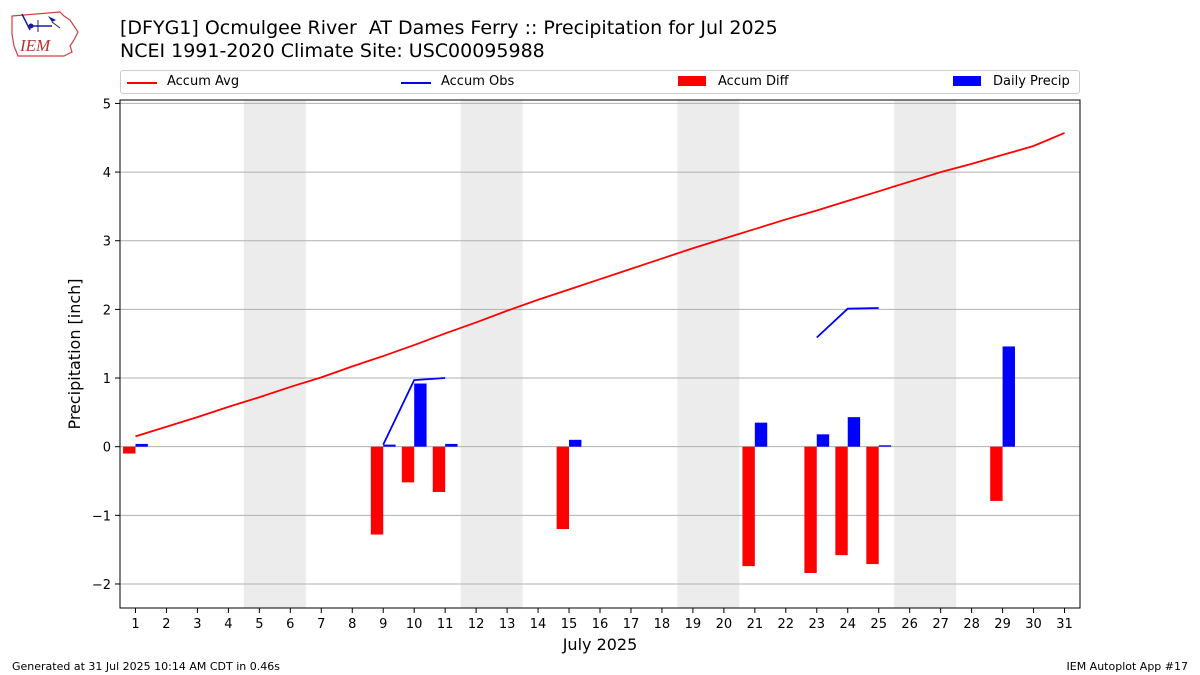 The width and height of the screenshot is (1200, 675). I want to click on y-tick-label-1: −1, so click(101, 516).